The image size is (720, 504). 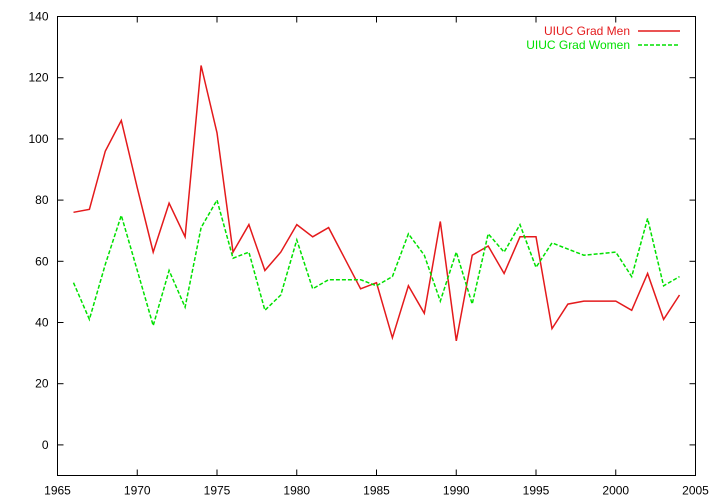 What do you see at coordinates (137, 491) in the screenshot?
I see `x-tick-label: 1970` at bounding box center [137, 491].